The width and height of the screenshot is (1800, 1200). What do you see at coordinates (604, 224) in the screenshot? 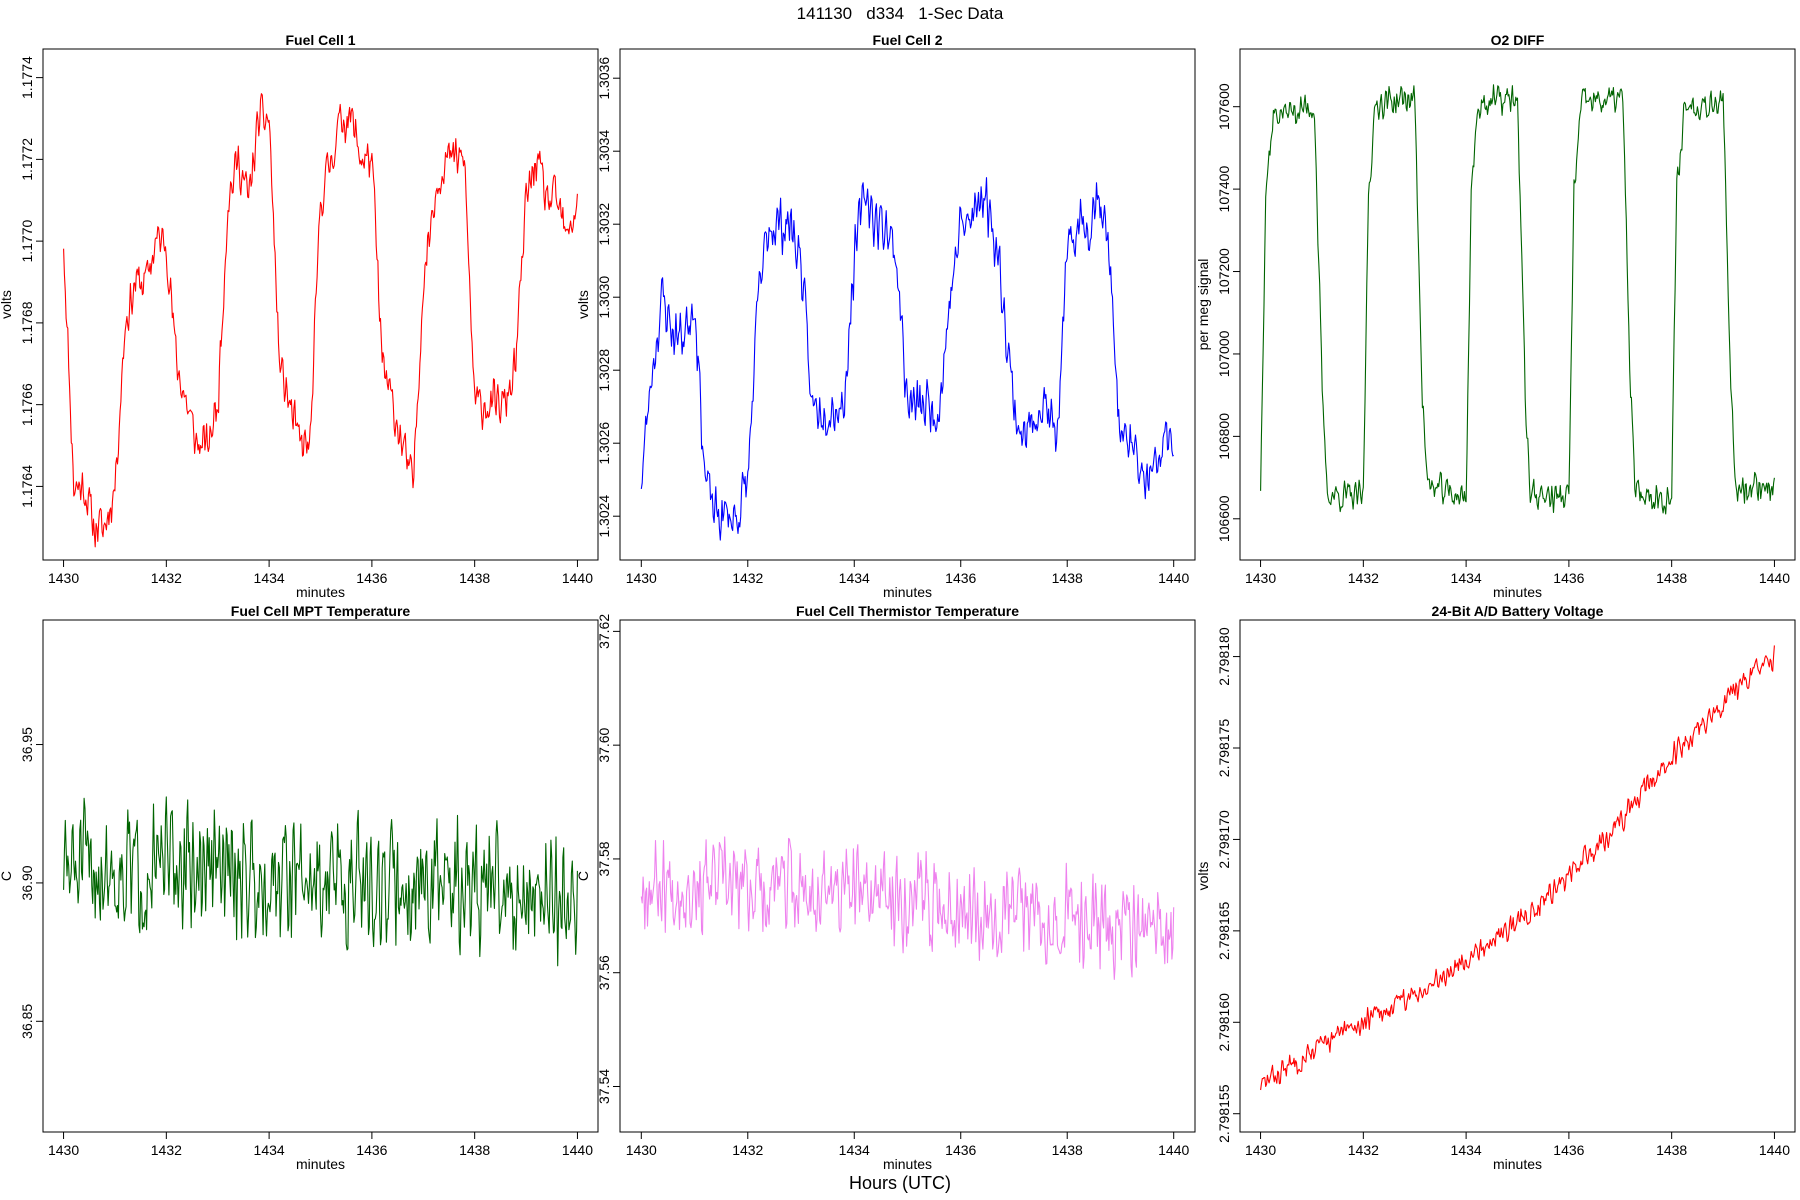
I see `y-tick-label: 1.3032` at bounding box center [604, 224].